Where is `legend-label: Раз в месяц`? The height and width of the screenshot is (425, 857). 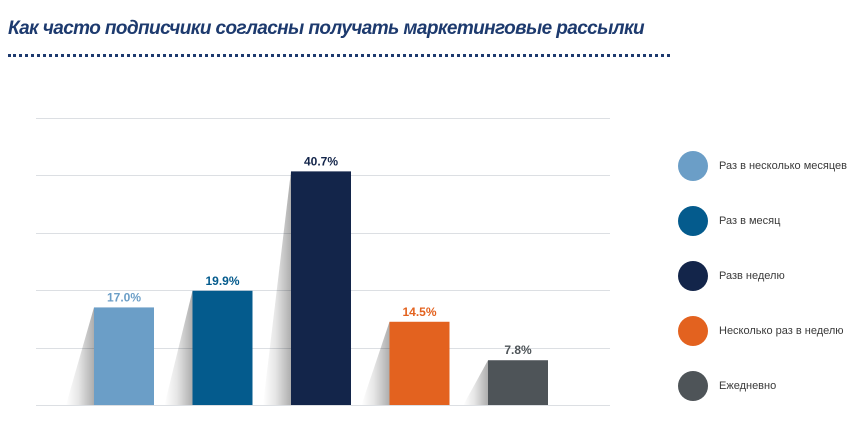
legend-label: Раз в месяц is located at coordinates (750, 220).